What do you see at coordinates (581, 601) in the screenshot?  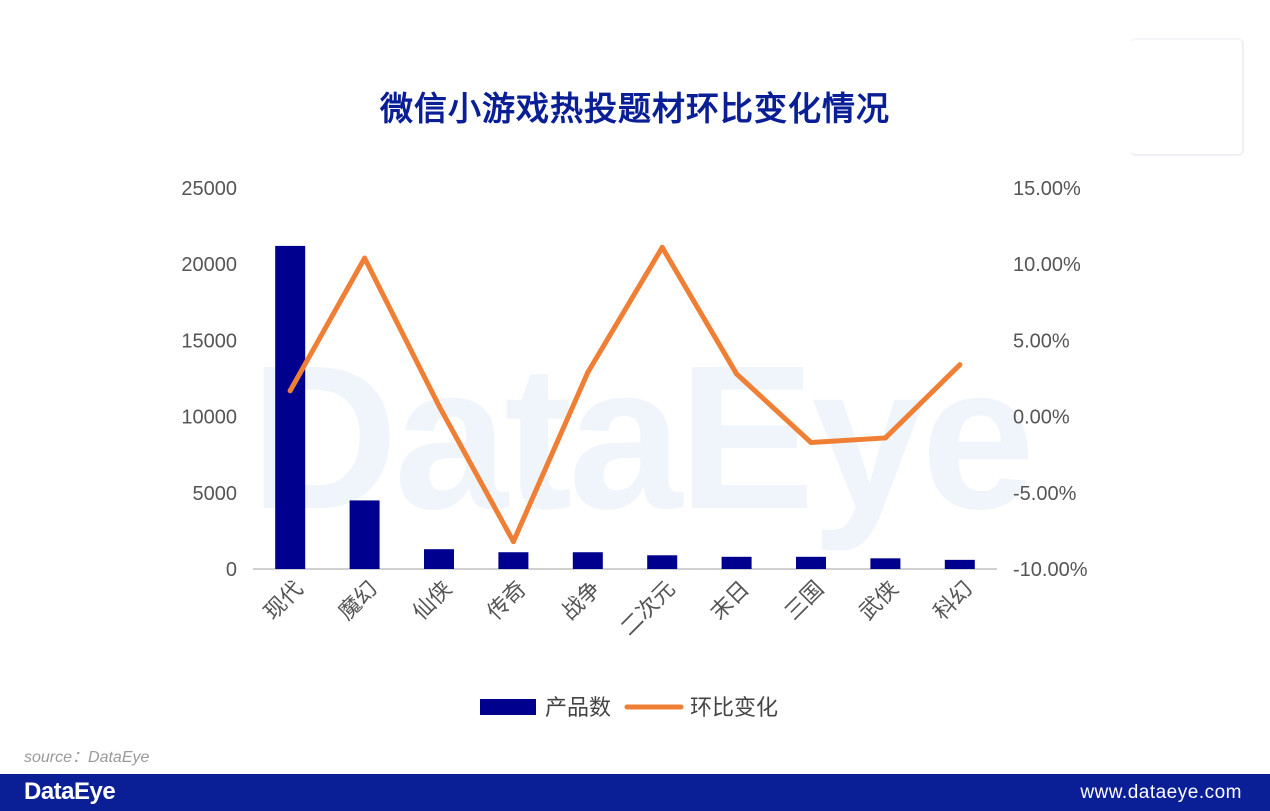 I see `category-label: 战争` at bounding box center [581, 601].